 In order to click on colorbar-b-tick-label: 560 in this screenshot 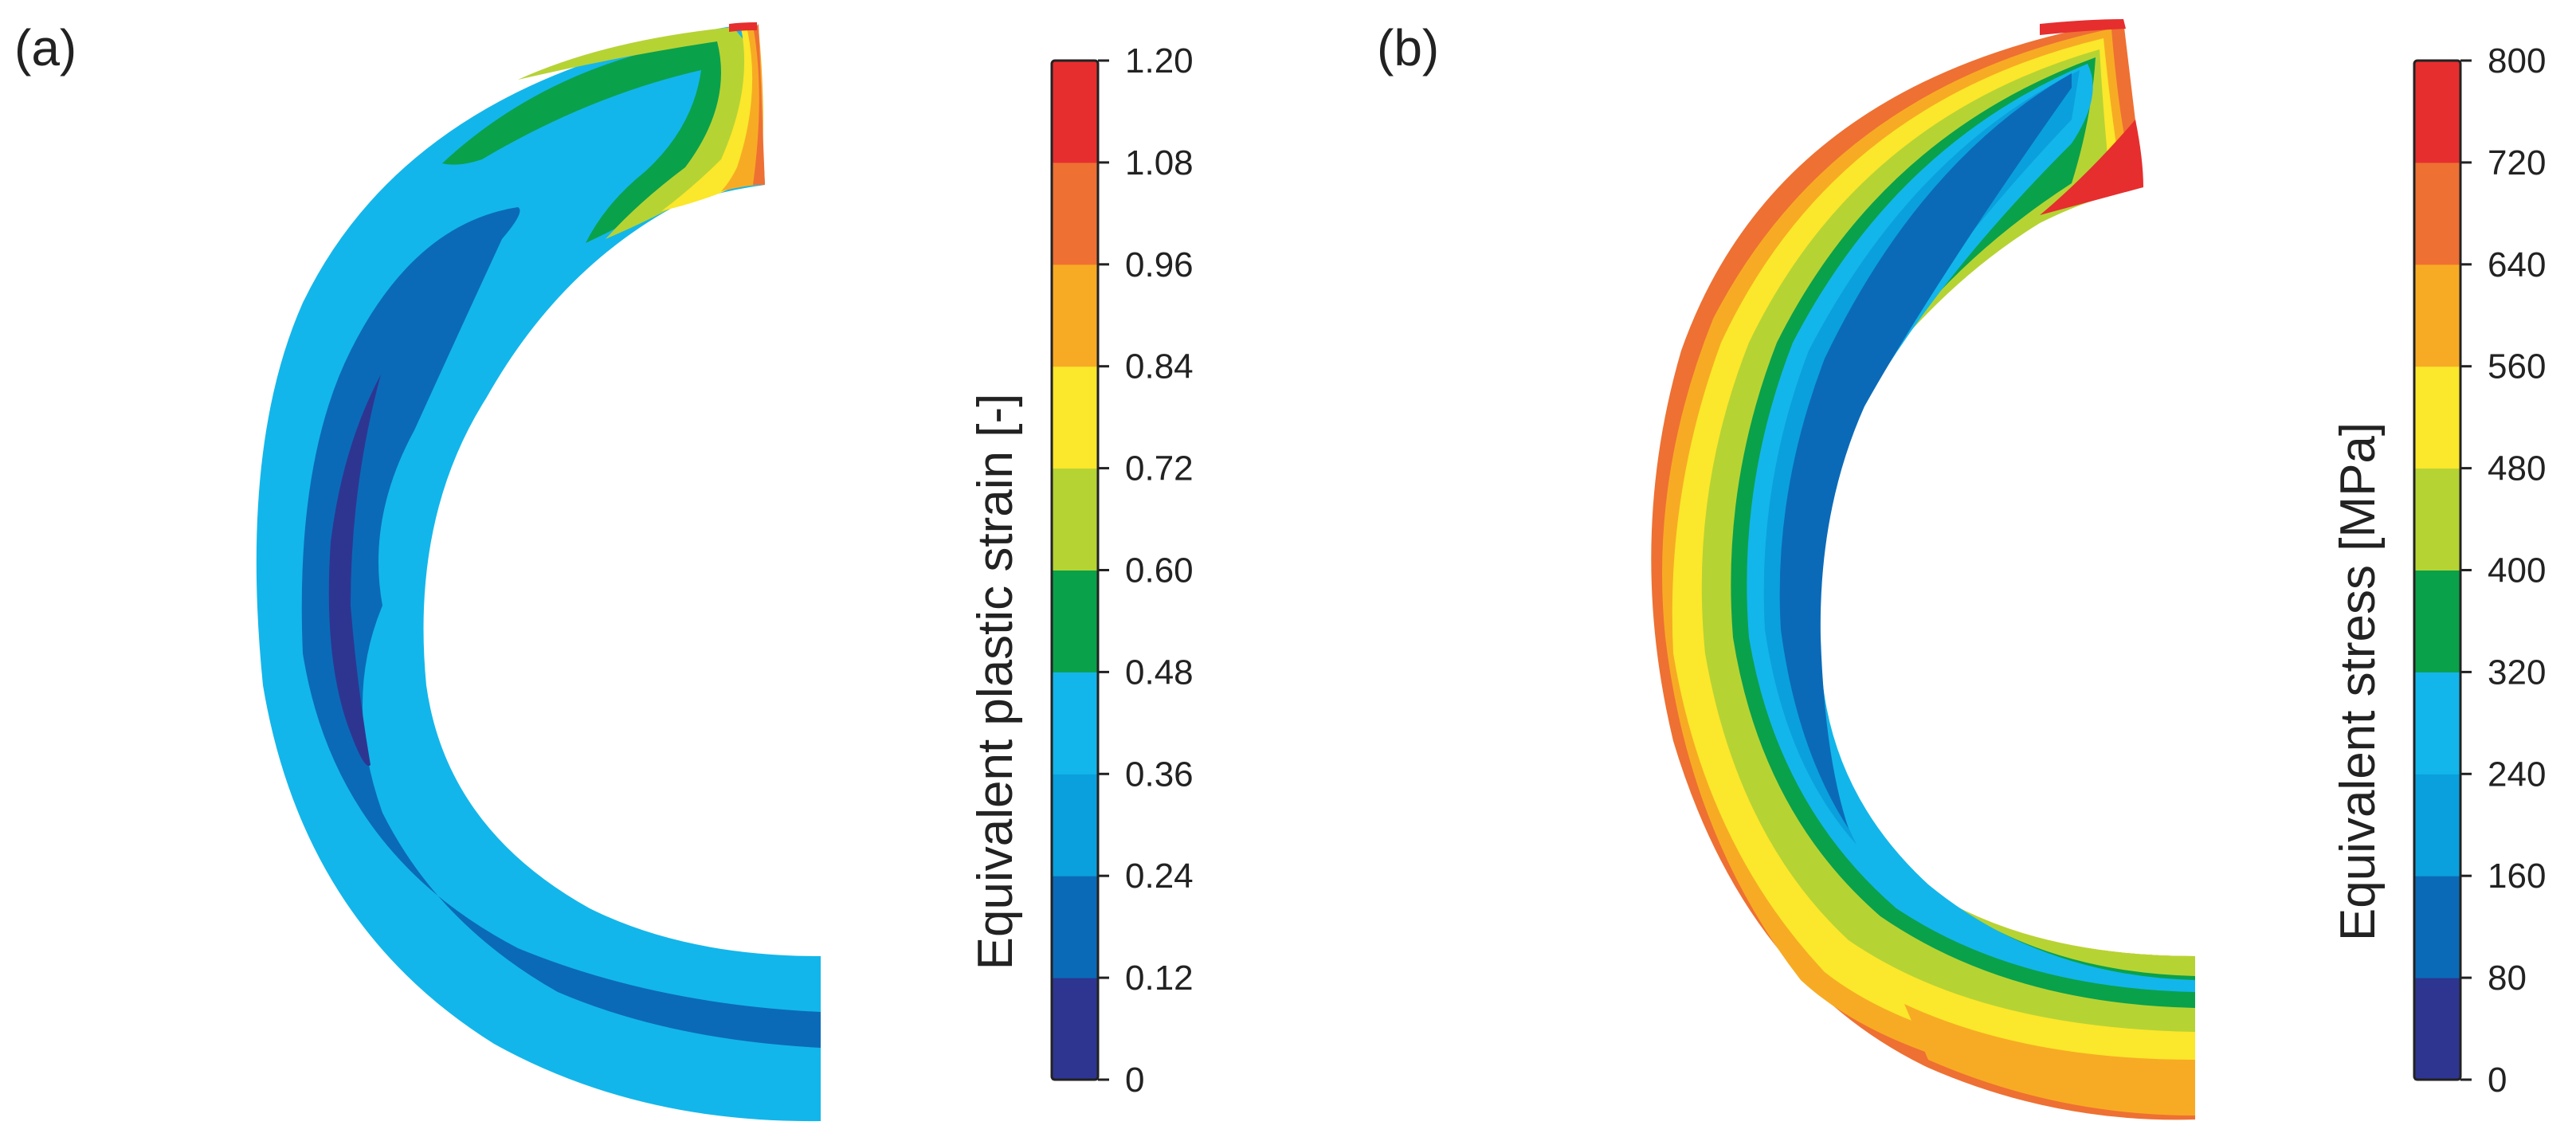, I will do `click(2517, 367)`.